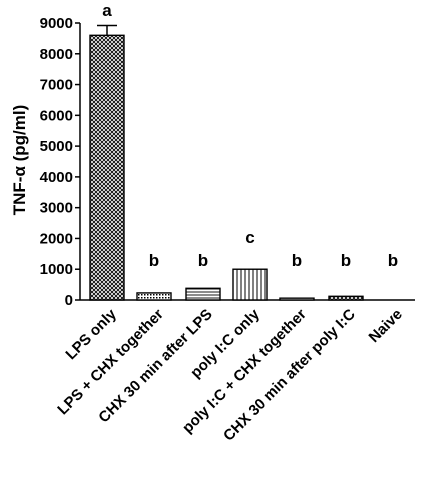 Image resolution: width=425 pixels, height=483 pixels. Describe the element at coordinates (56, 238) in the screenshot. I see `y-tick-label: 2000` at that location.